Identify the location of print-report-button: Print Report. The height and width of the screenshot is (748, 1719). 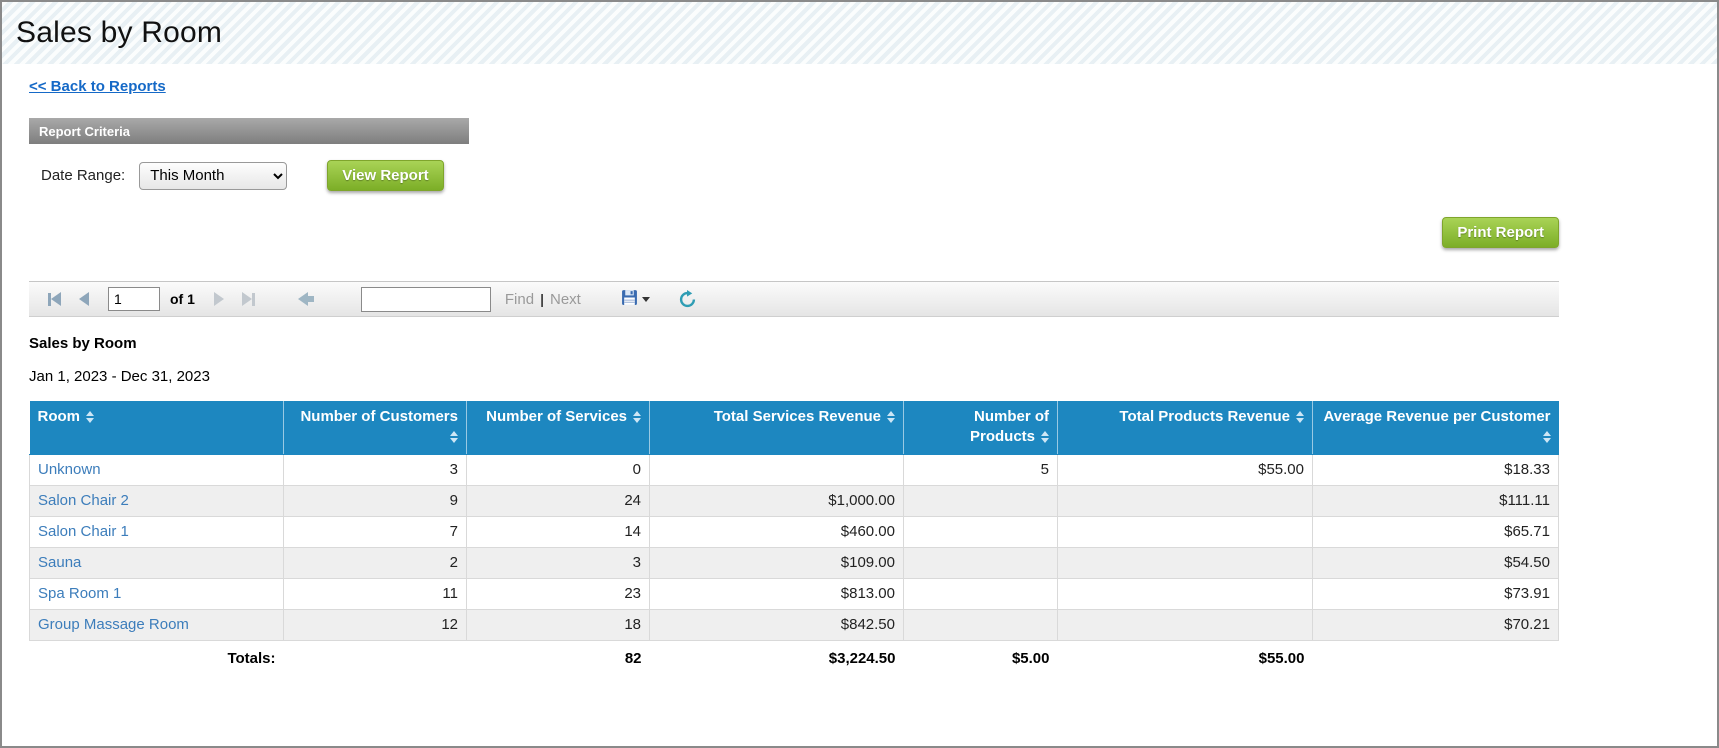
(1500, 232).